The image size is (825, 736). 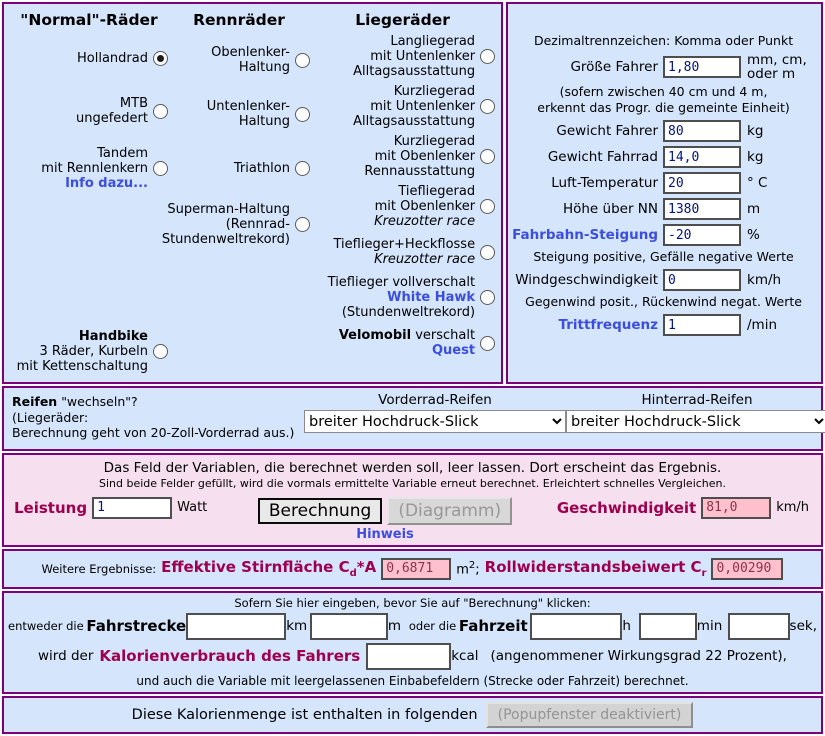 What do you see at coordinates (626, 507) in the screenshot?
I see `geschwindigkeit-label: Geschwindigkeit` at bounding box center [626, 507].